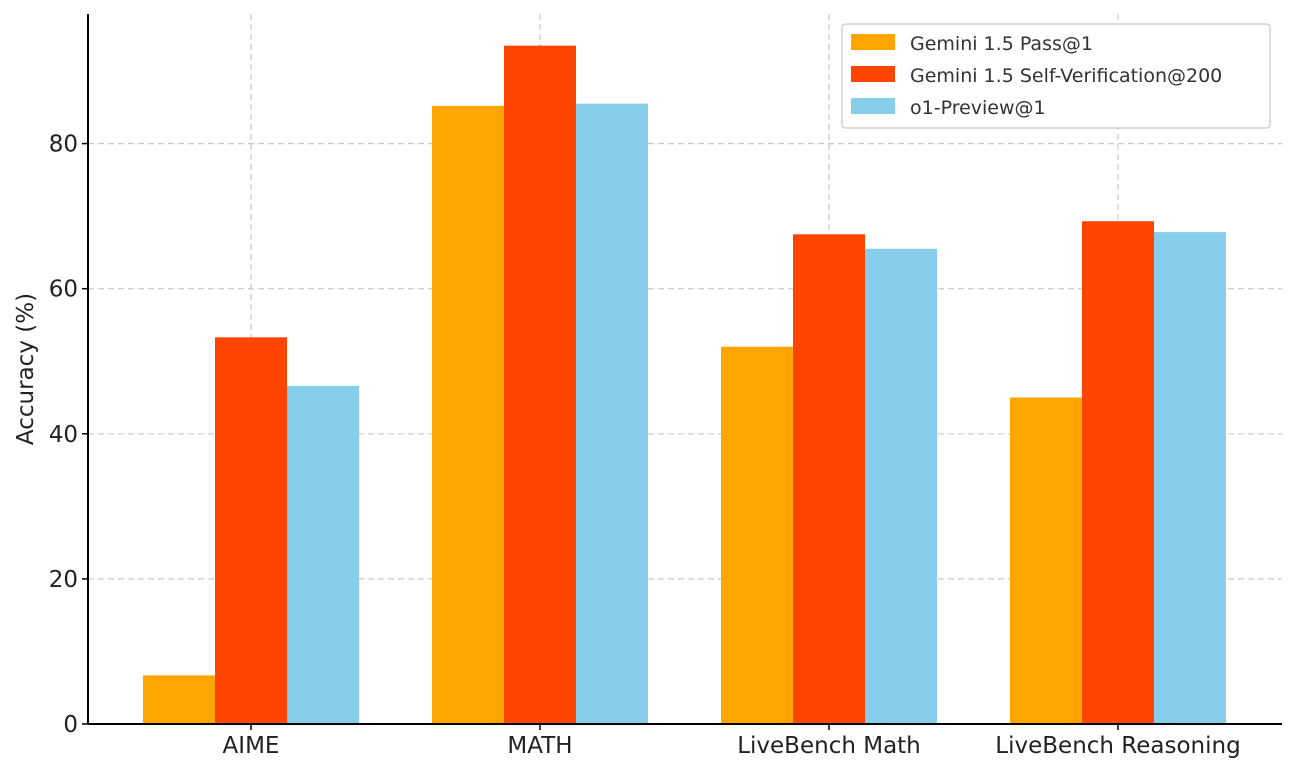 This screenshot has height=773, width=1292. What do you see at coordinates (1066, 76) in the screenshot?
I see `legend-label: Gemini 1.5 Self-Verification@200` at bounding box center [1066, 76].